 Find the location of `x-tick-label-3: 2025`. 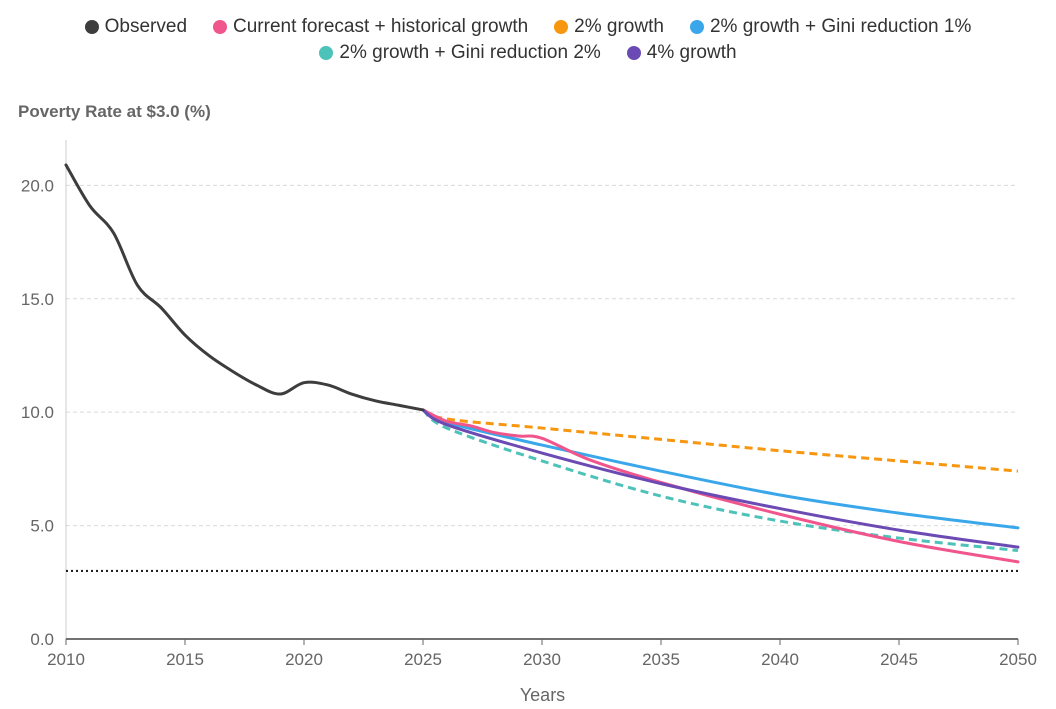

x-tick-label-3: 2025 is located at coordinates (423, 659).